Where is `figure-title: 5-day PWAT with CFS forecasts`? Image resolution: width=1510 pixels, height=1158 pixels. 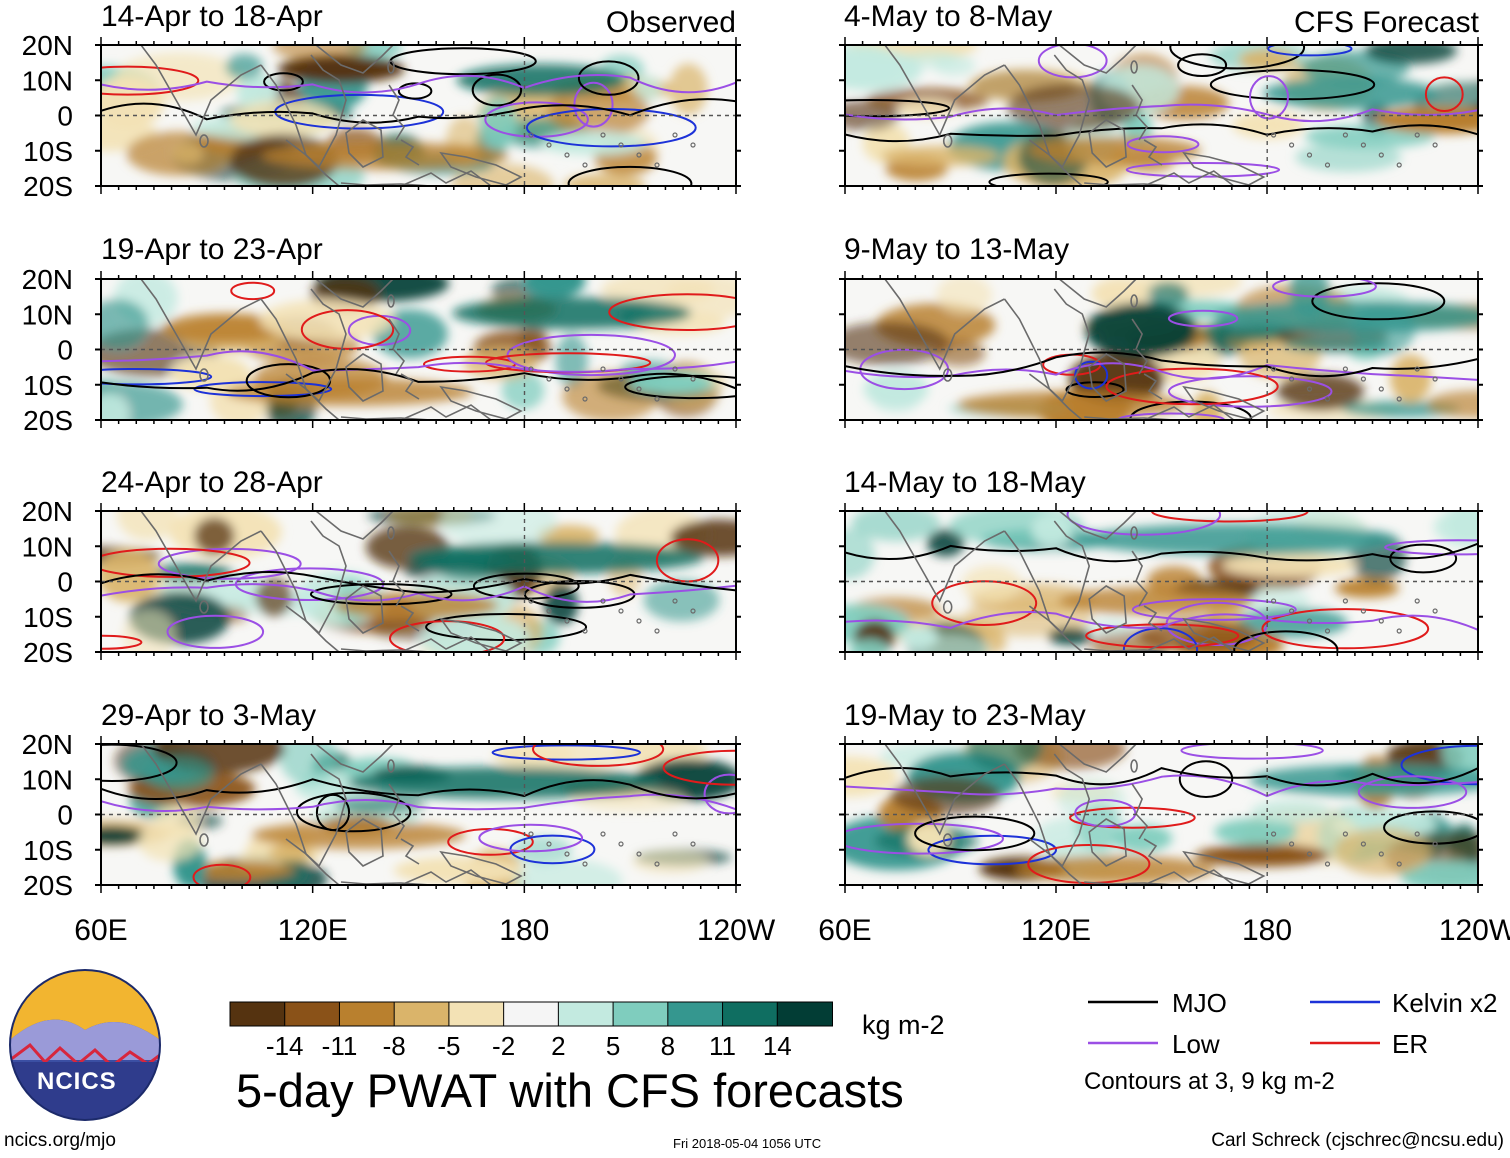 figure-title: 5-day PWAT with CFS forecasts is located at coordinates (570, 1090).